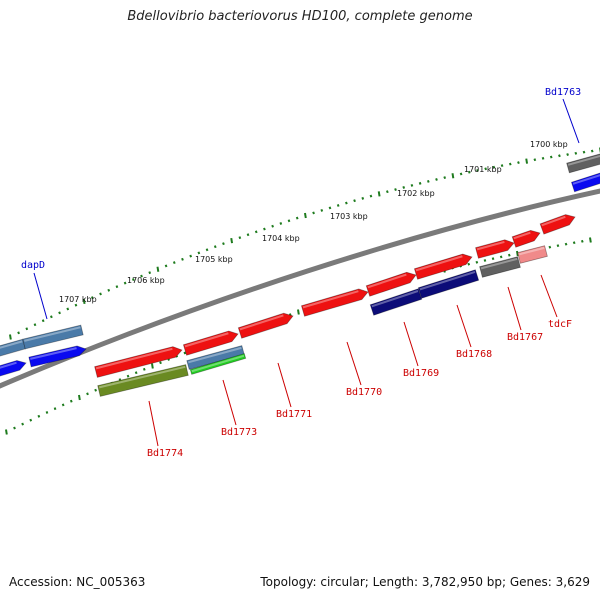 Image resolution: width=600 pixels, height=600 pixels. Describe the element at coordinates (165, 453) in the screenshot. I see `gene-label-bd1774: Bd1774` at that location.